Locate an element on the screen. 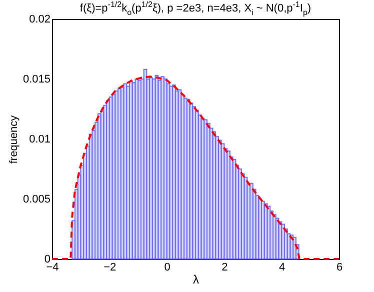 This screenshot has width=374, height=292. x-axis-title: λ is located at coordinates (196, 279).